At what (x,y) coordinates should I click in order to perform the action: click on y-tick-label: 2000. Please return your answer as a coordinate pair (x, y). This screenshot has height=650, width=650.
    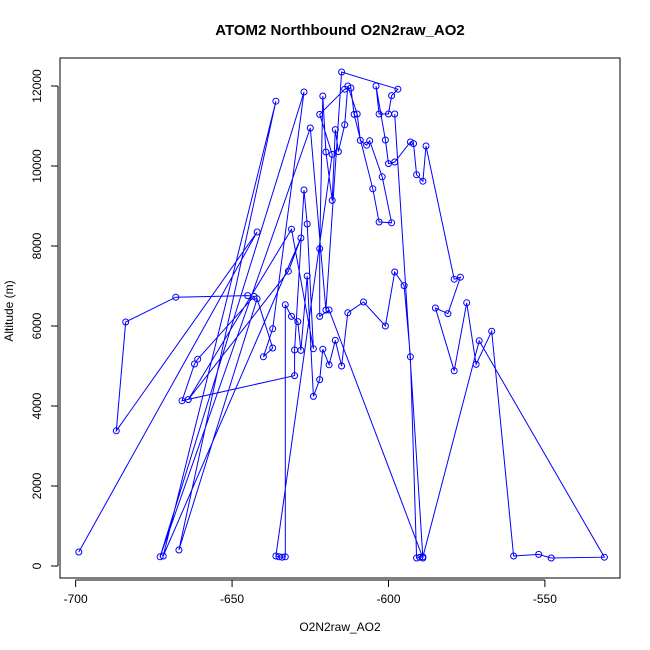
    Looking at the image, I should click on (37, 485).